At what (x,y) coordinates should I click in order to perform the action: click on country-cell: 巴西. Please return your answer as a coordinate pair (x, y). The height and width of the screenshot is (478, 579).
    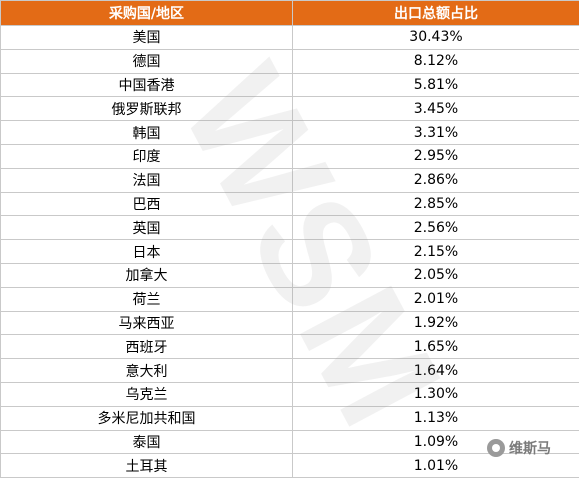
    Looking at the image, I should click on (147, 204).